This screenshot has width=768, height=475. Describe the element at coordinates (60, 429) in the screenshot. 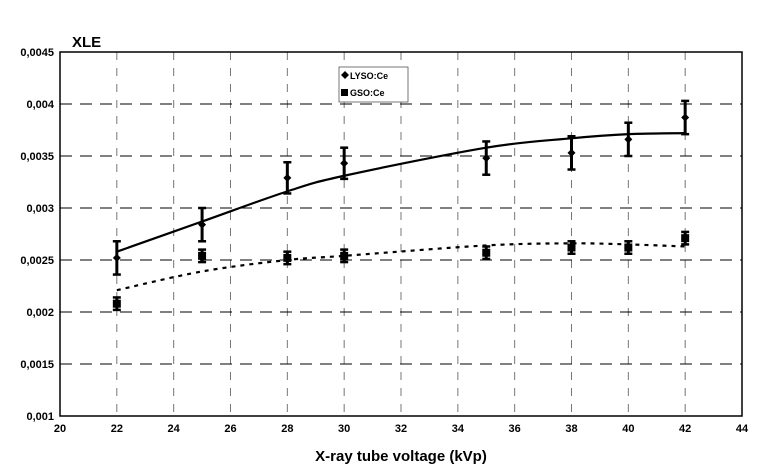

I see `x-tick-label: 20` at that location.